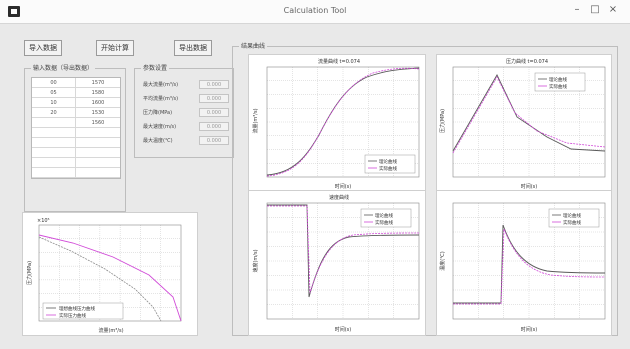 Image resolution: width=630 pixels, height=349 pixels. Describe the element at coordinates (115, 48) in the screenshot. I see `start-calc-button: 开始计算` at that location.